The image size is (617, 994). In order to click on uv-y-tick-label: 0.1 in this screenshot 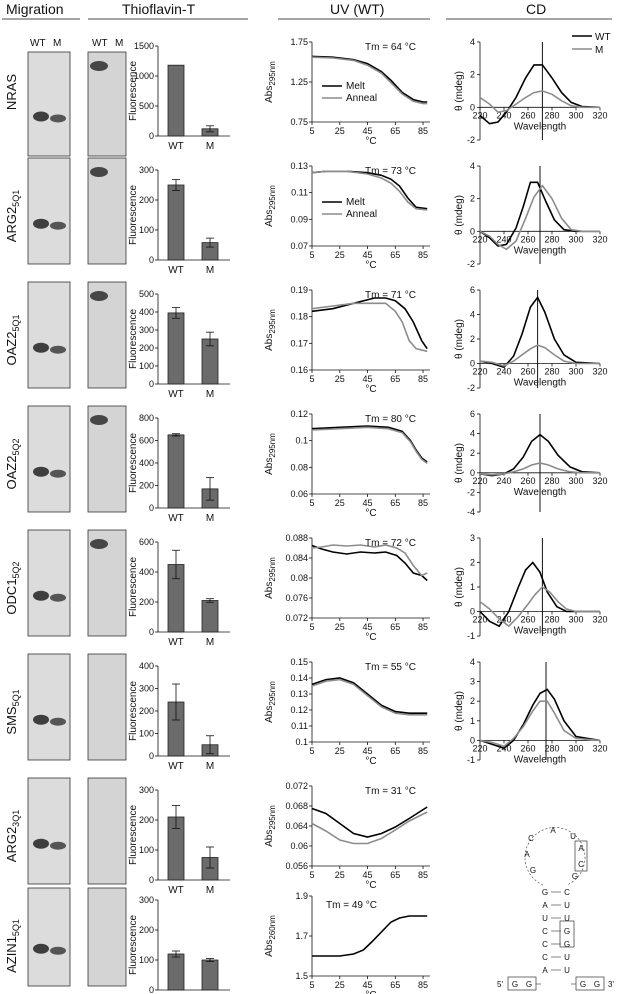, I will do `click(301, 742)`.